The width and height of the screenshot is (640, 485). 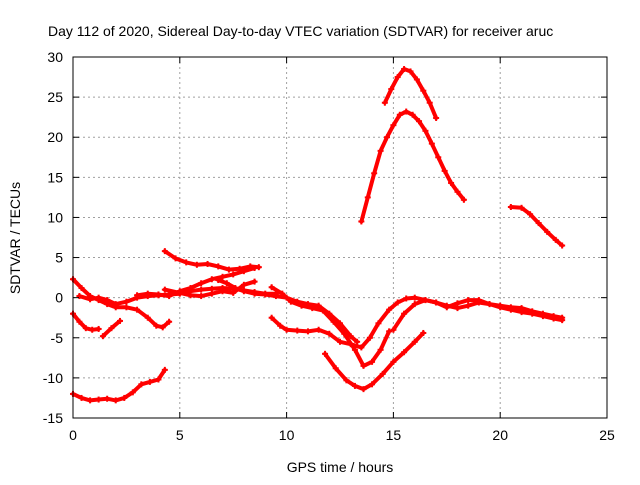 I want to click on y-tick-label: 30, so click(x=55, y=57).